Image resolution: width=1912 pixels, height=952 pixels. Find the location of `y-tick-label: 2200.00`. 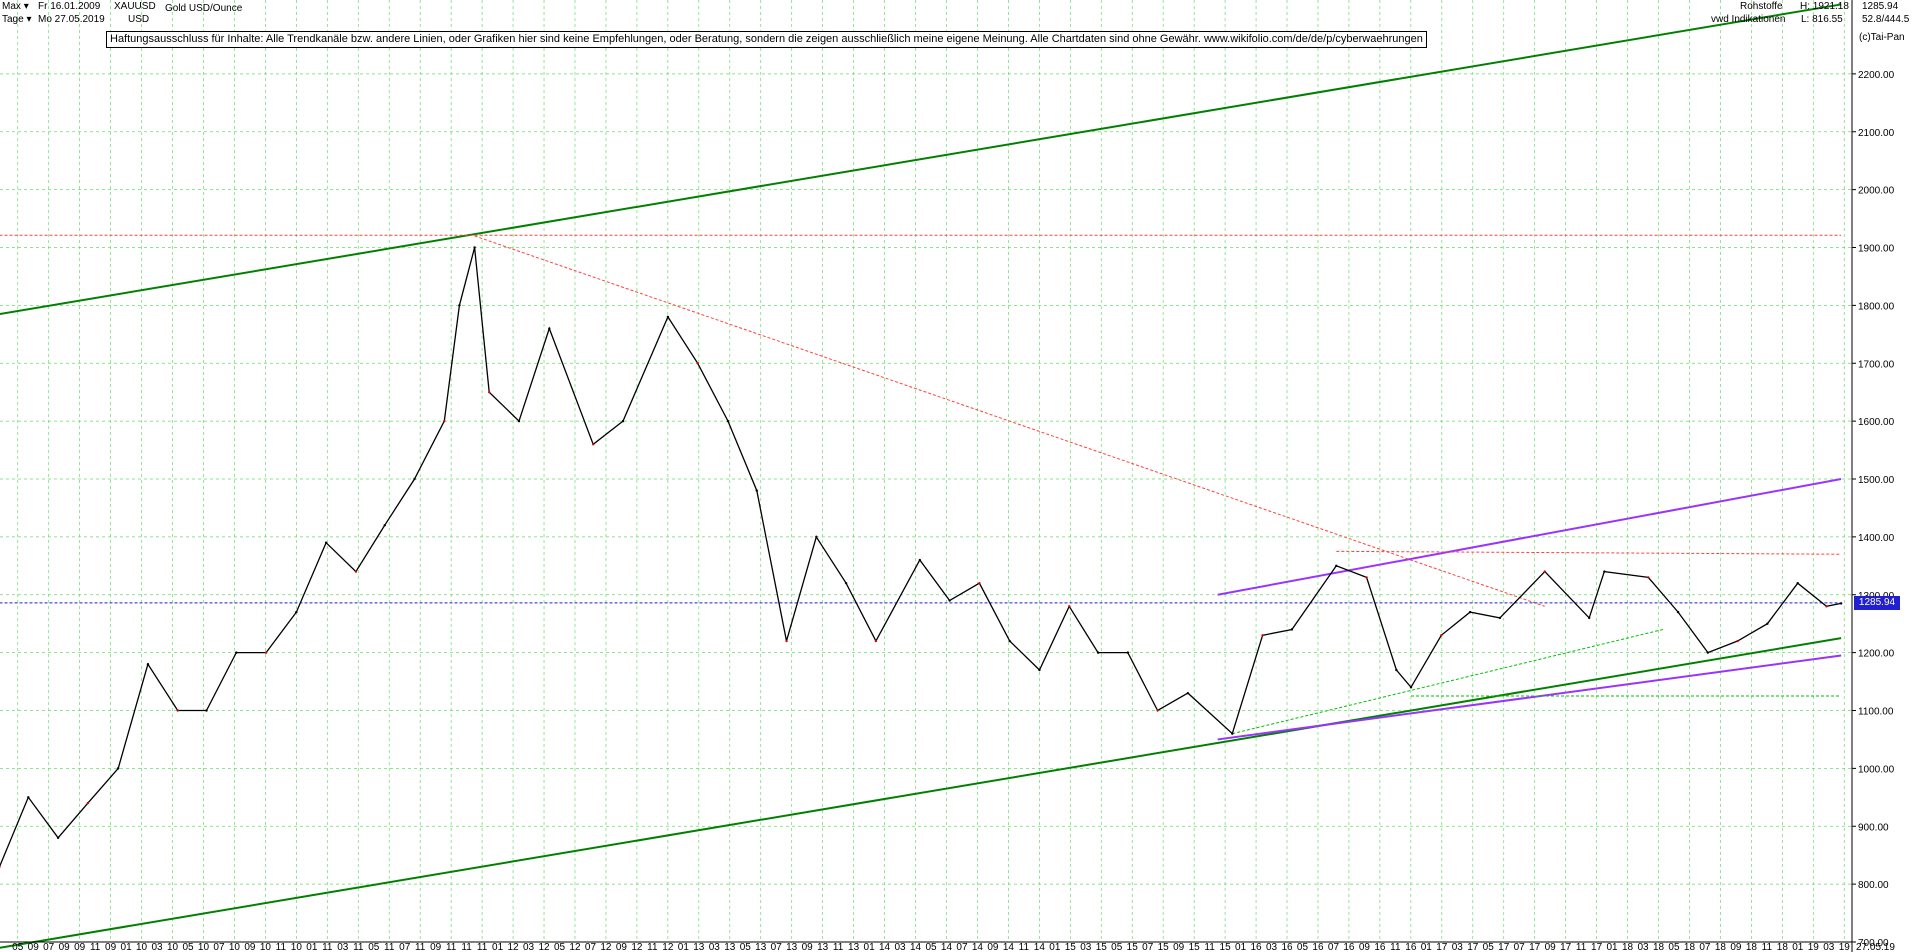

y-tick-label: 2200.00 is located at coordinates (1876, 75).